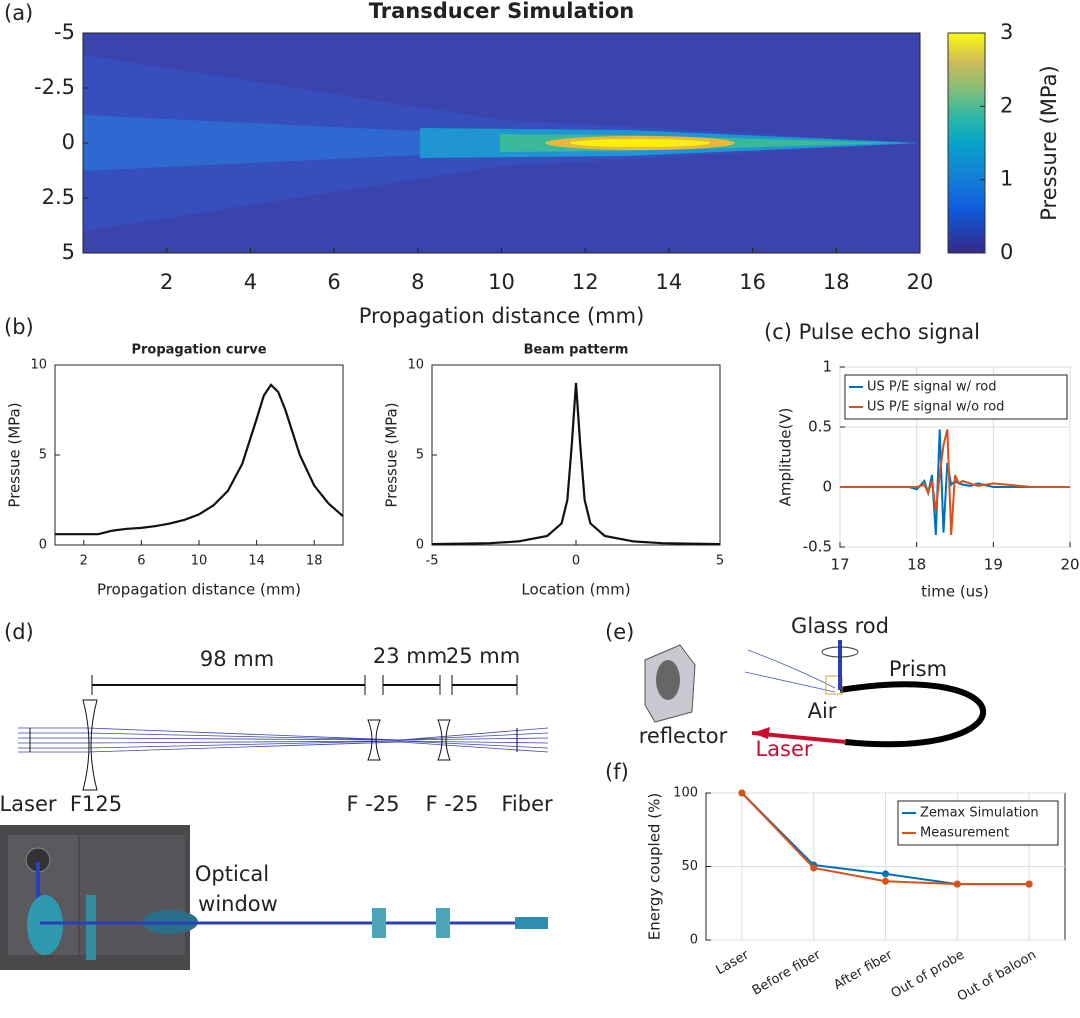  Describe the element at coordinates (576, 561) in the screenshot. I see `x-tick-label: 0` at that location.